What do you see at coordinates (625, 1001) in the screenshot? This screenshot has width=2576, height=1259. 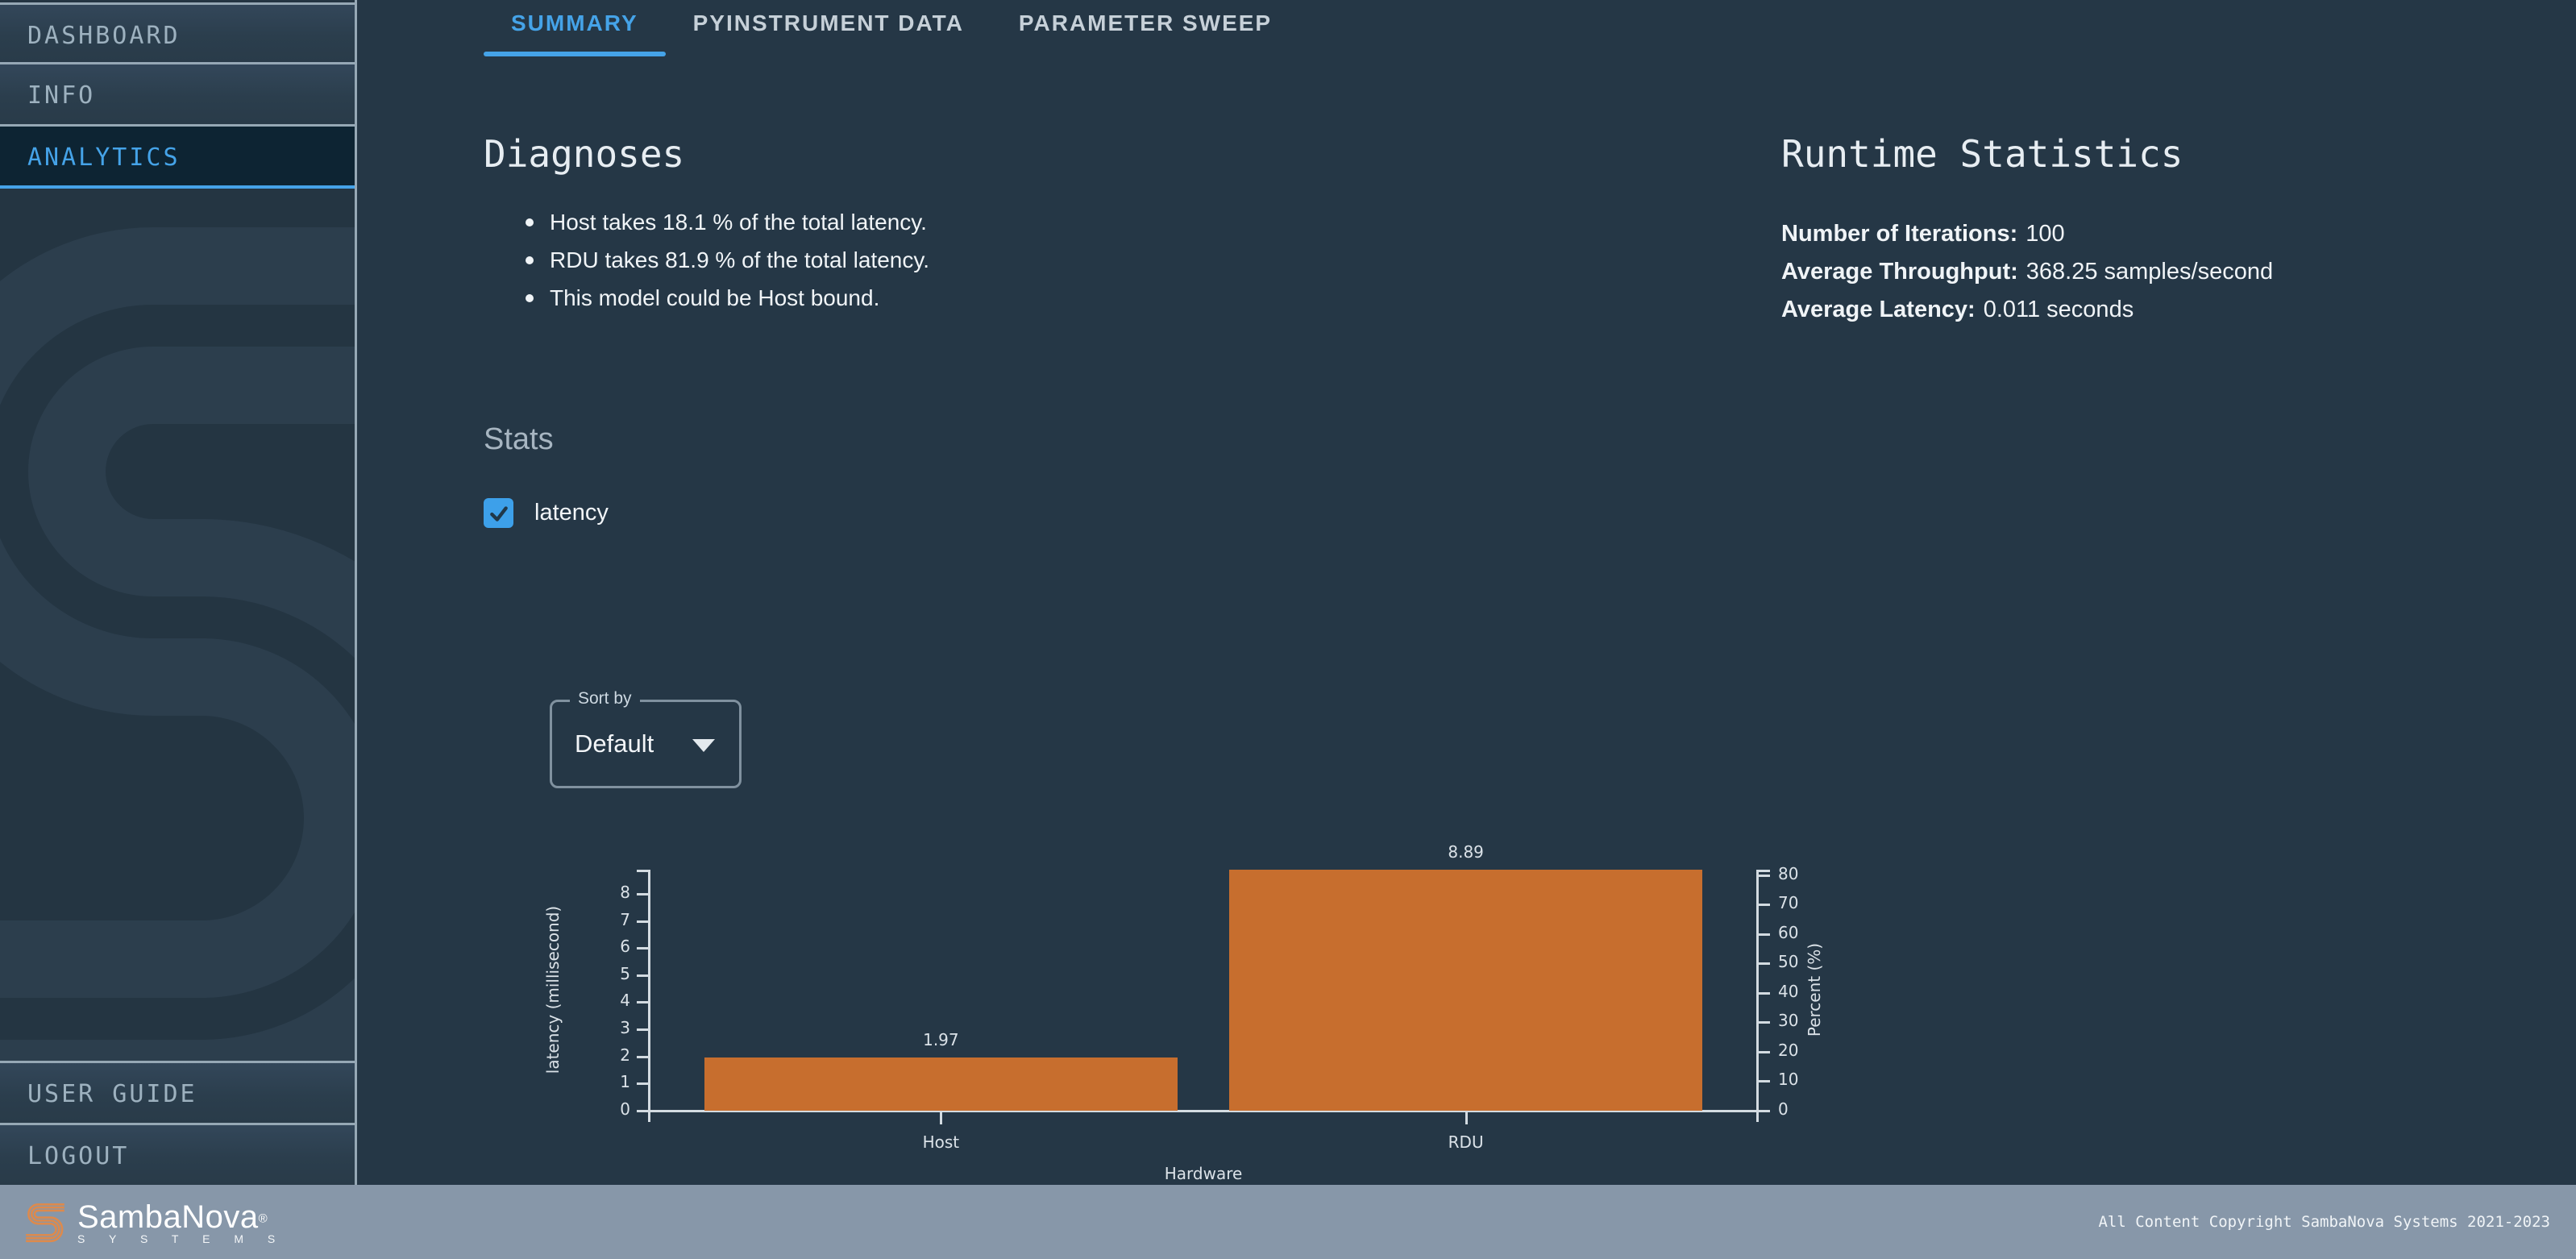 I see `left-axis-tick-label: 4` at bounding box center [625, 1001].